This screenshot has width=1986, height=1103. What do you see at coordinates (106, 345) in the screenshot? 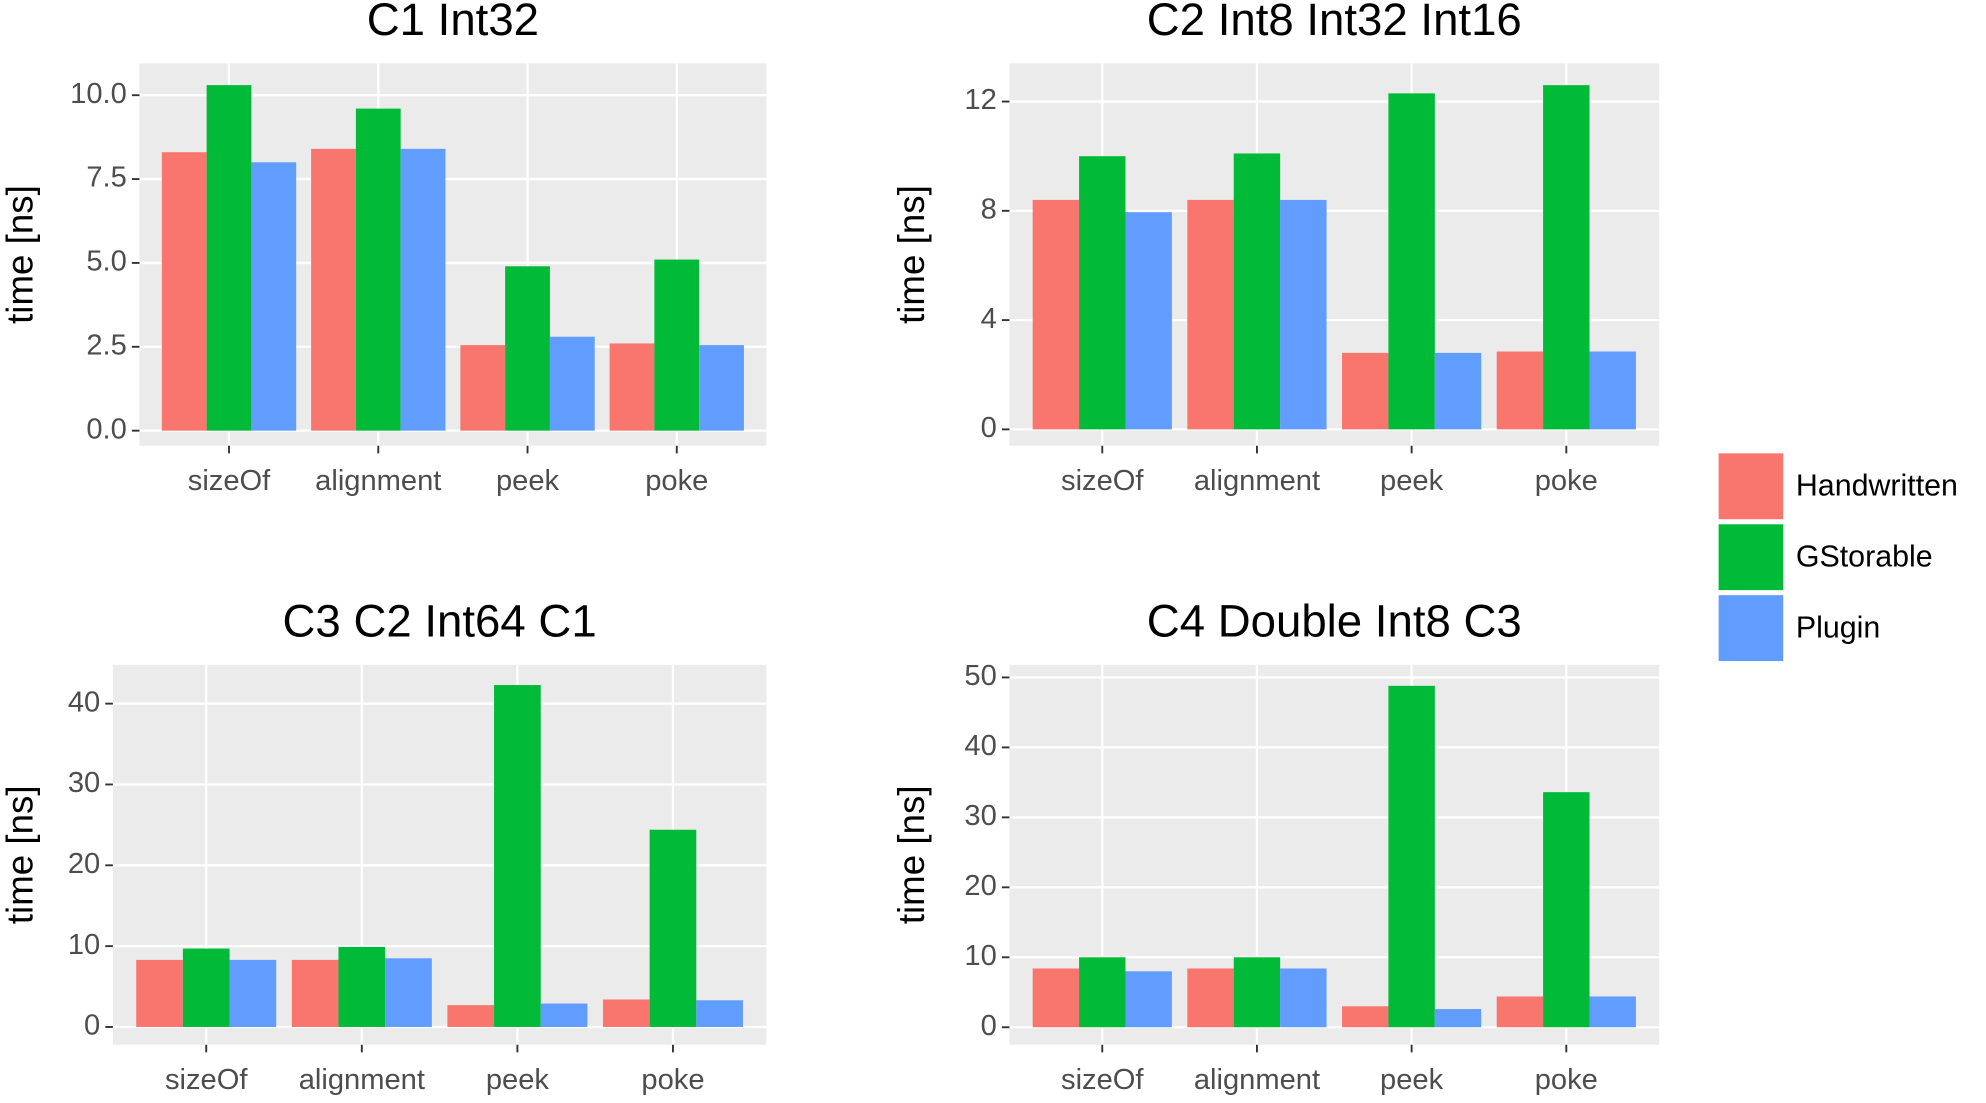
I see `y-tick-label: 2.5` at bounding box center [106, 345].